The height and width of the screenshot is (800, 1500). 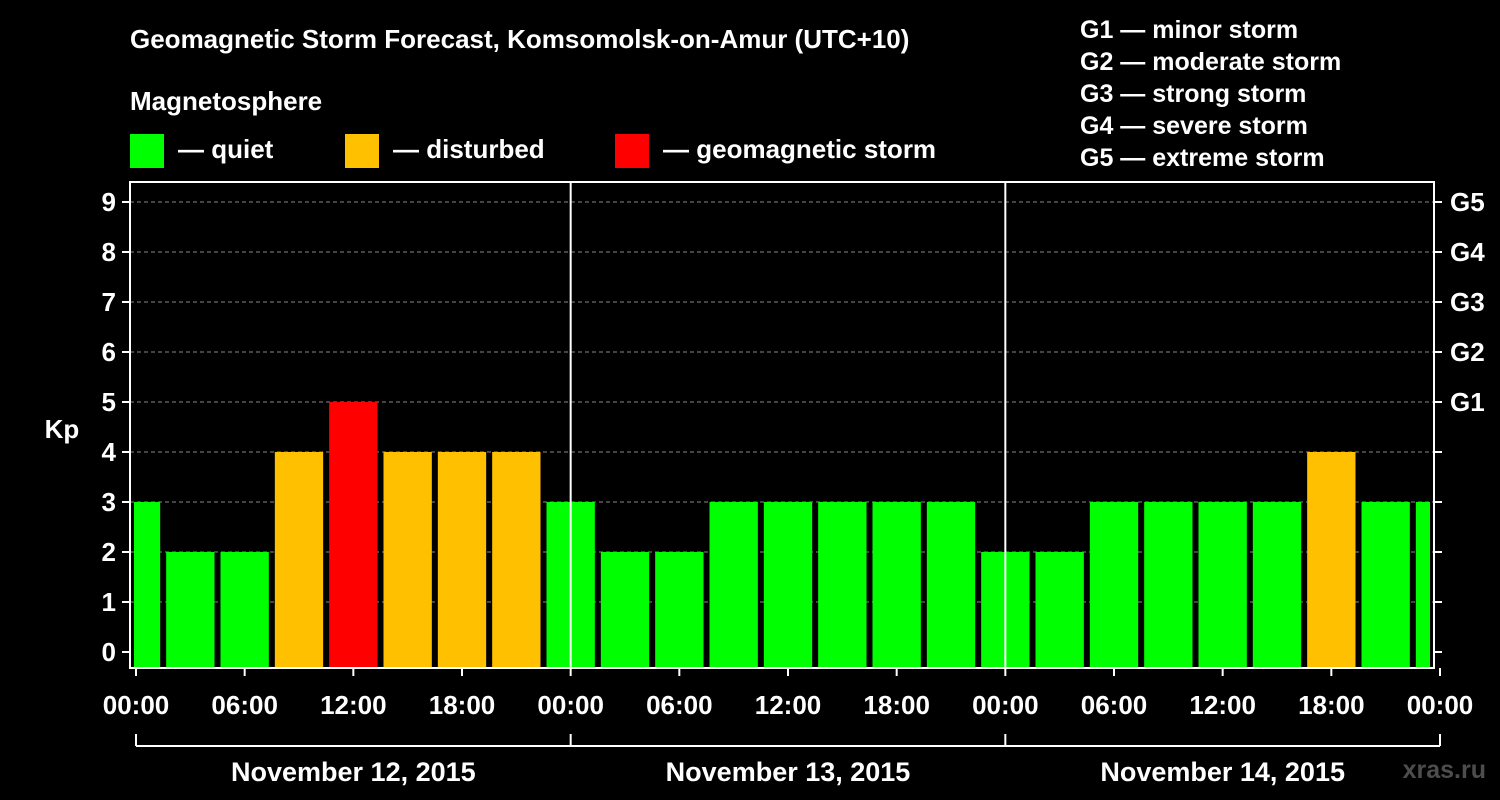 What do you see at coordinates (632, 151) in the screenshot?
I see `storm-swatch` at bounding box center [632, 151].